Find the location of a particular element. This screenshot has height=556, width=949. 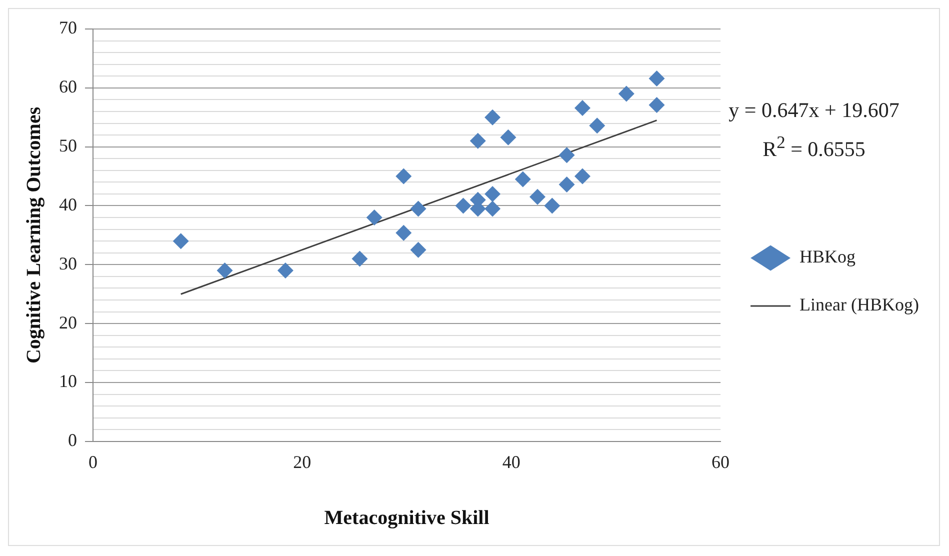

y-tick-label: 0 is located at coordinates (72, 440).